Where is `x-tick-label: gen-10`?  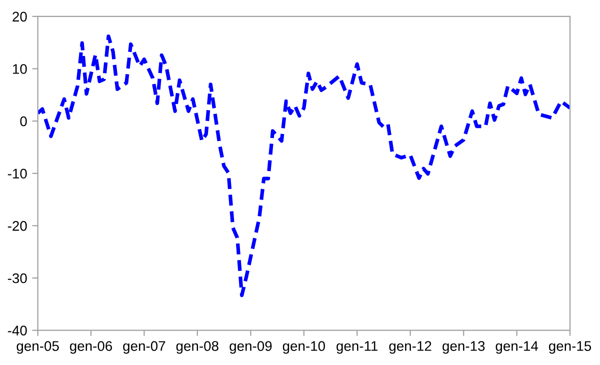
x-tick-label: gen-10 is located at coordinates (303, 347).